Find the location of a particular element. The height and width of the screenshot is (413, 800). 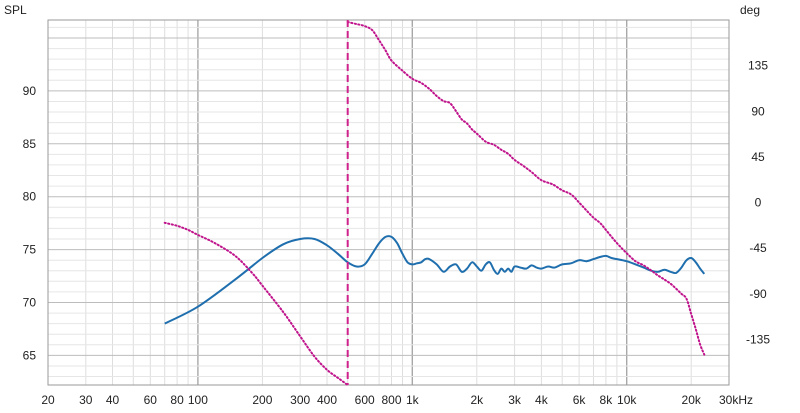

x-tick-label: 1k is located at coordinates (413, 400).